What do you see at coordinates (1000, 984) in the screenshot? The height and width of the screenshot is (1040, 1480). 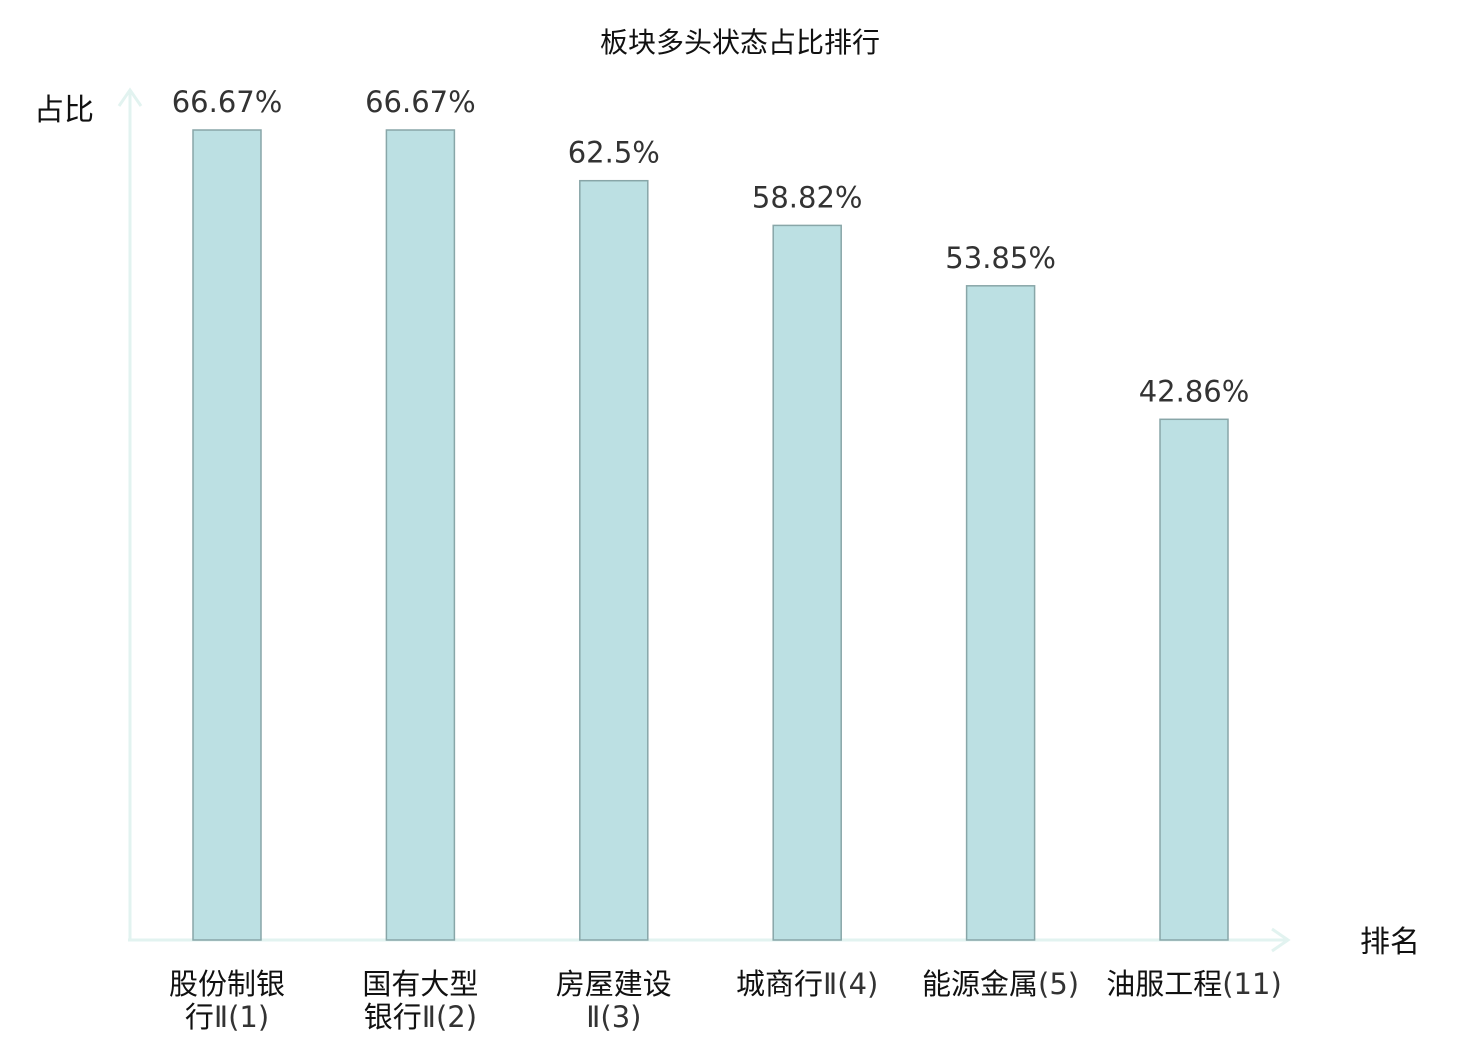 I see `category-label-5: 能源金属(5)` at bounding box center [1000, 984].